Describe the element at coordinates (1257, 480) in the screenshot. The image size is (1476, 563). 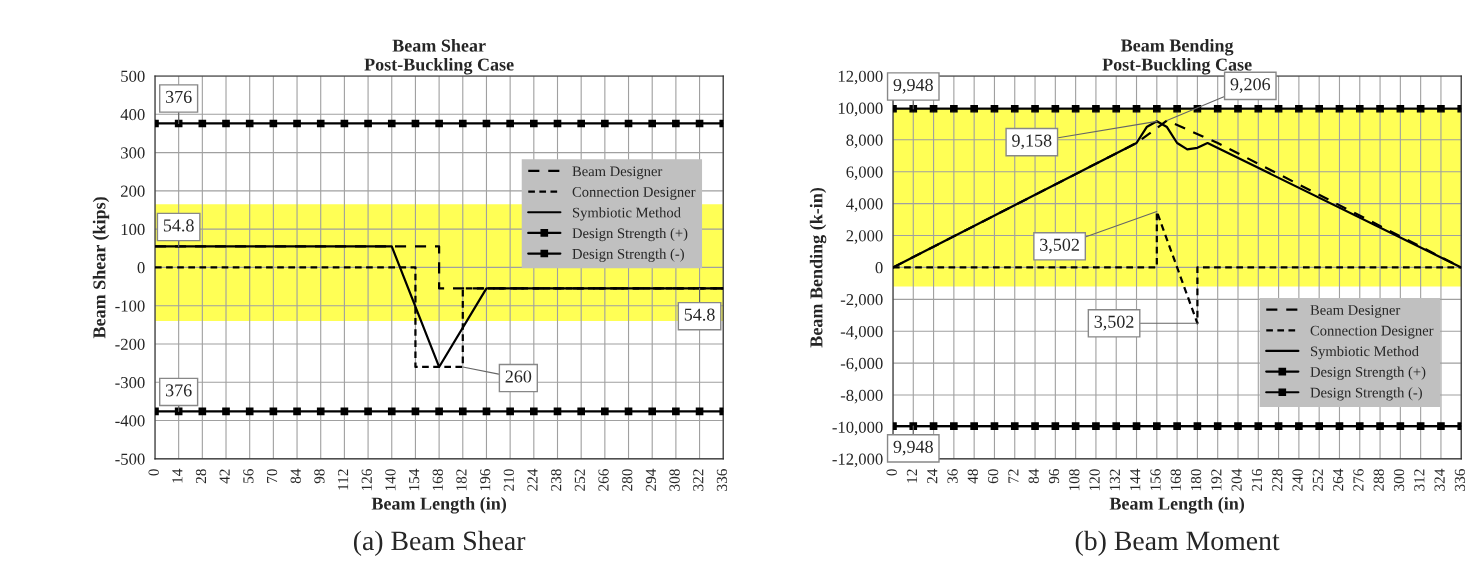
I see `x-tick-label: 216` at that location.